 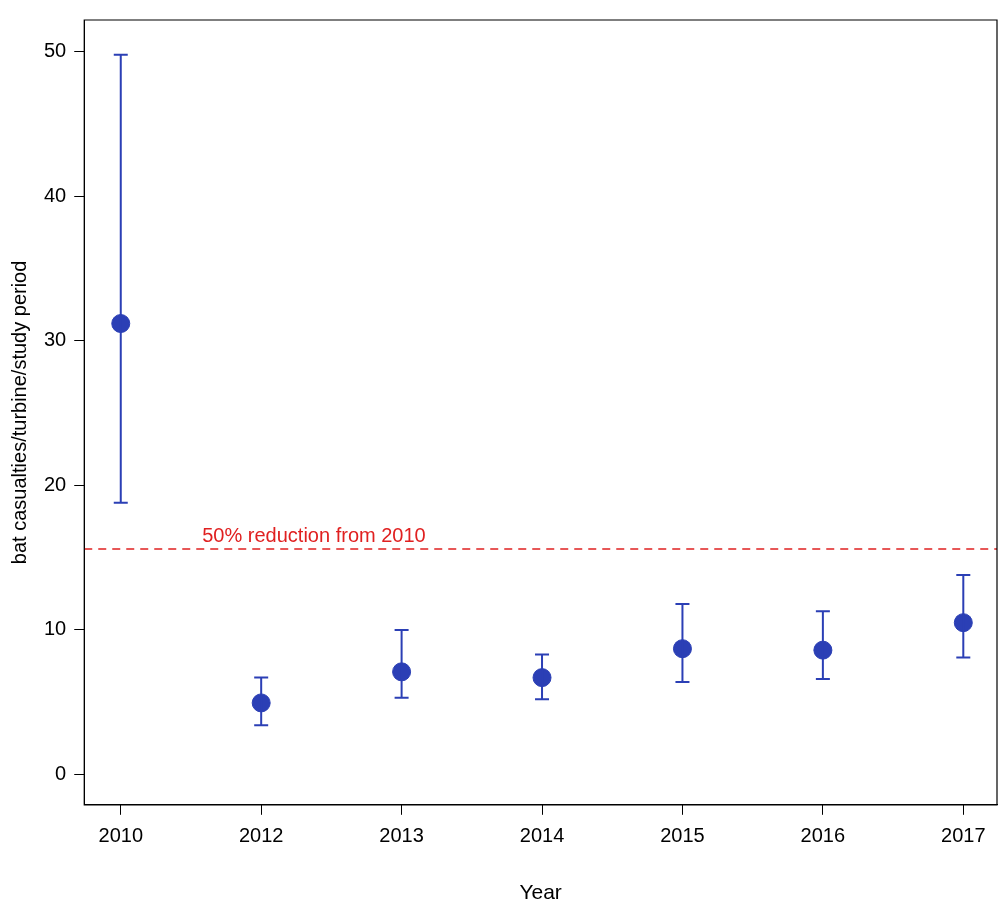 I want to click on x-tick-label: 2016, so click(x=823, y=835).